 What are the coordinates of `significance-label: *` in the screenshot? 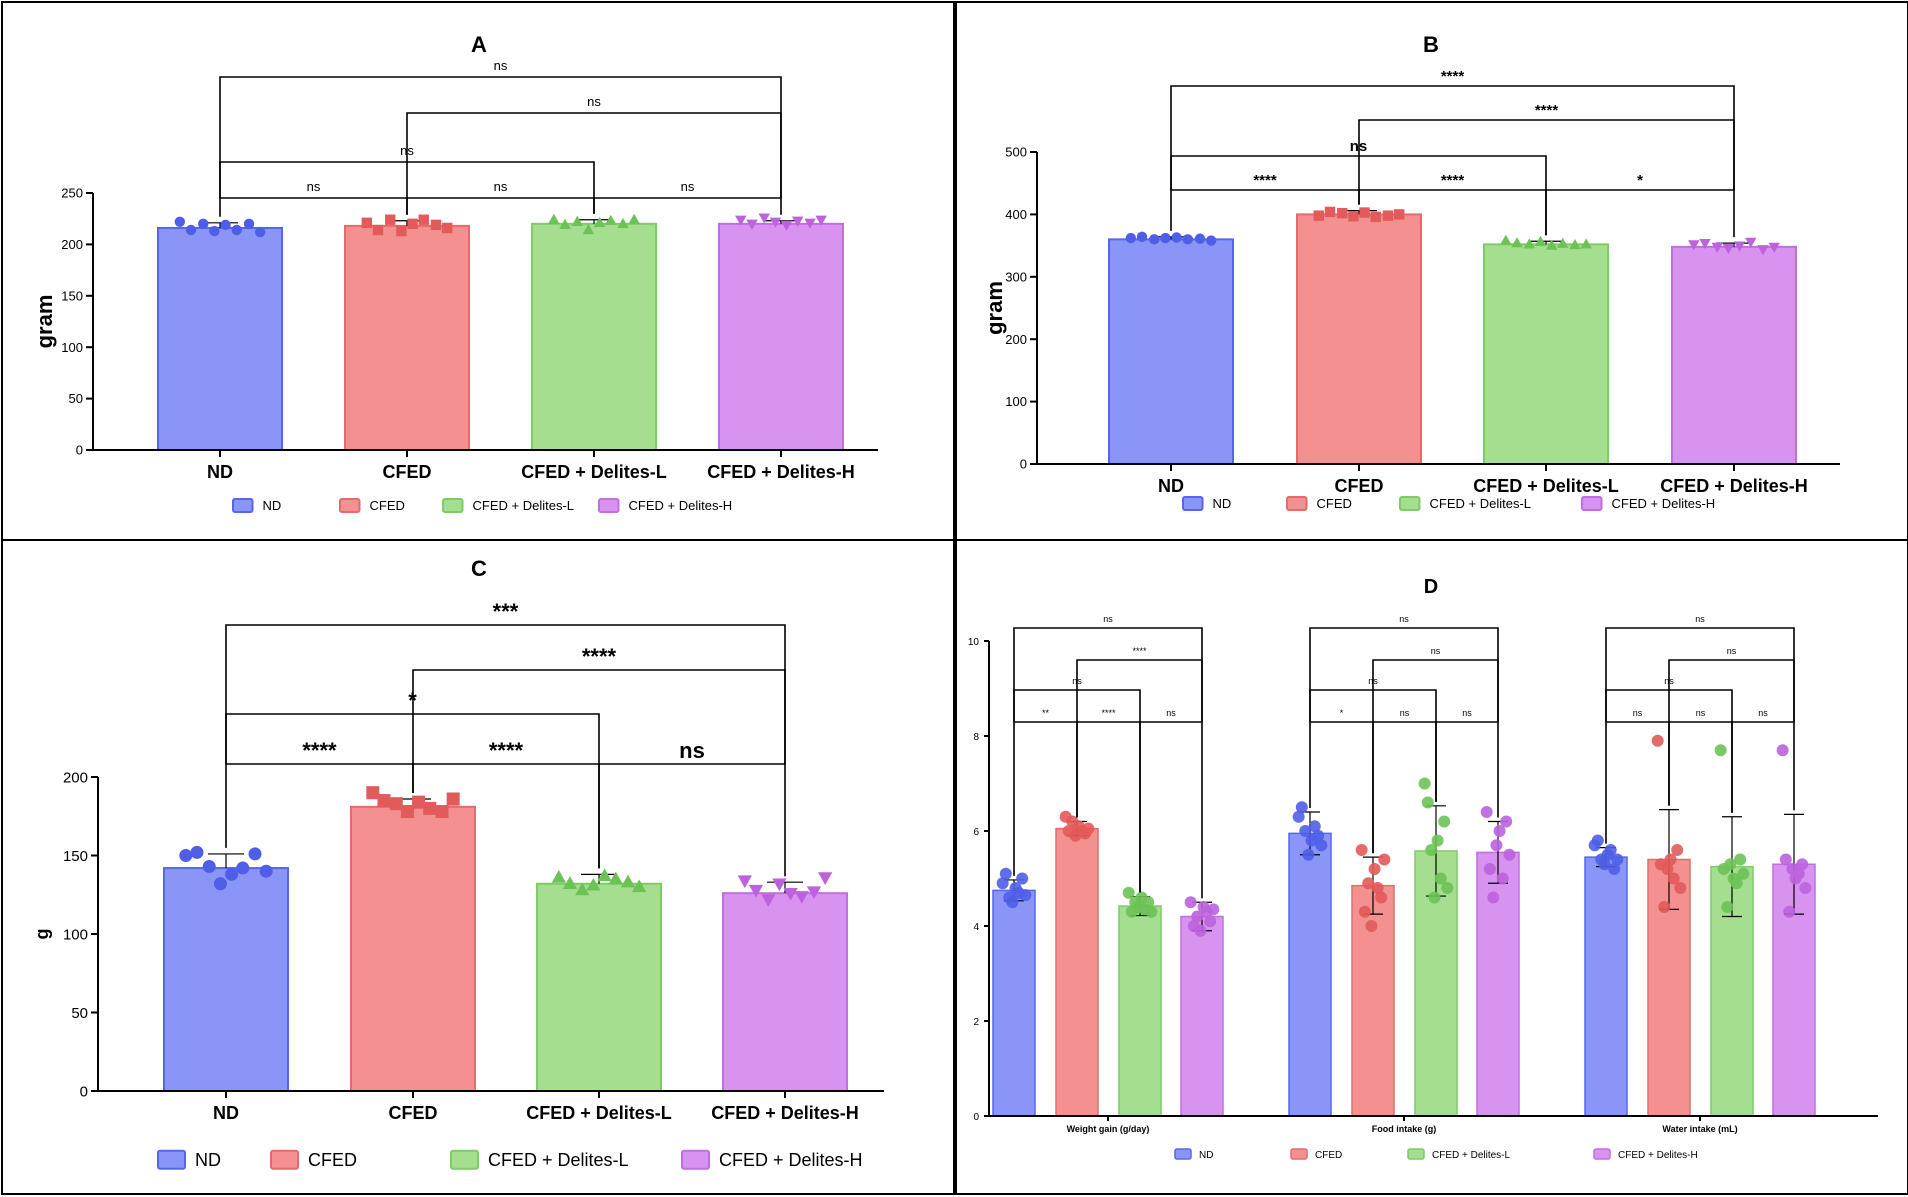 It's located at (1640, 180).